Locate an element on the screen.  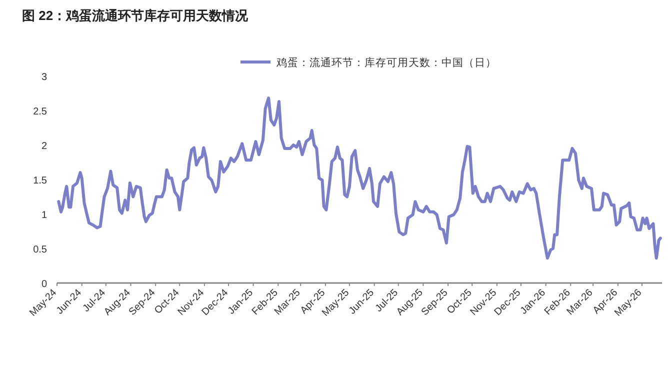
y-tick-label: 3 is located at coordinates (44, 77).